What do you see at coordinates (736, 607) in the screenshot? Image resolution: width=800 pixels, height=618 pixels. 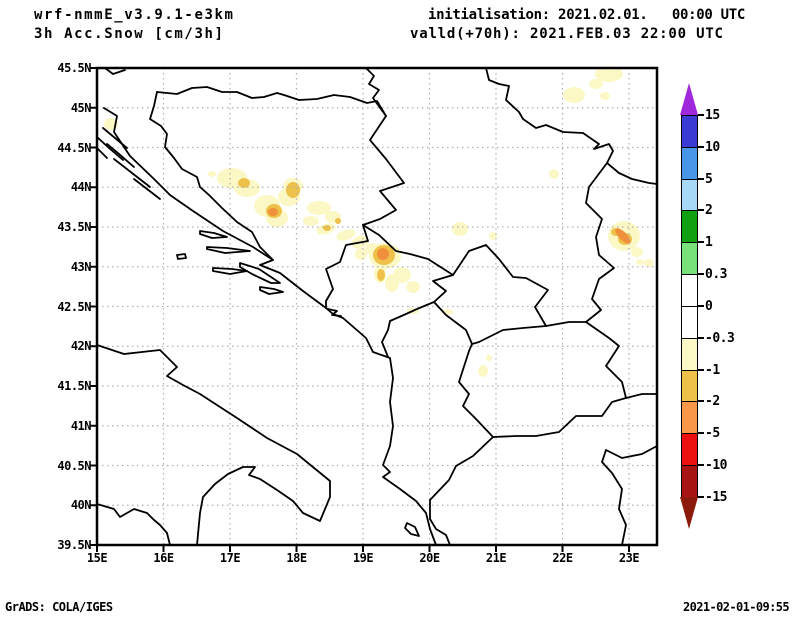 I see `creation-timestamp: 2021-02-01-09:55` at bounding box center [736, 607].